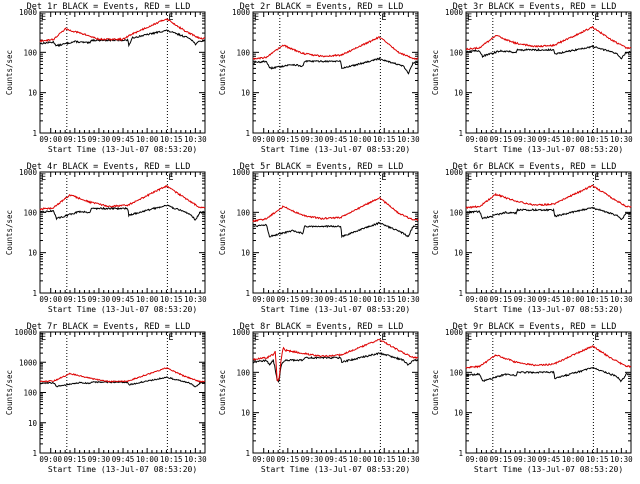  What do you see at coordinates (25, 332) in the screenshot?
I see `y-tick-label: 10000` at bounding box center [25, 332].